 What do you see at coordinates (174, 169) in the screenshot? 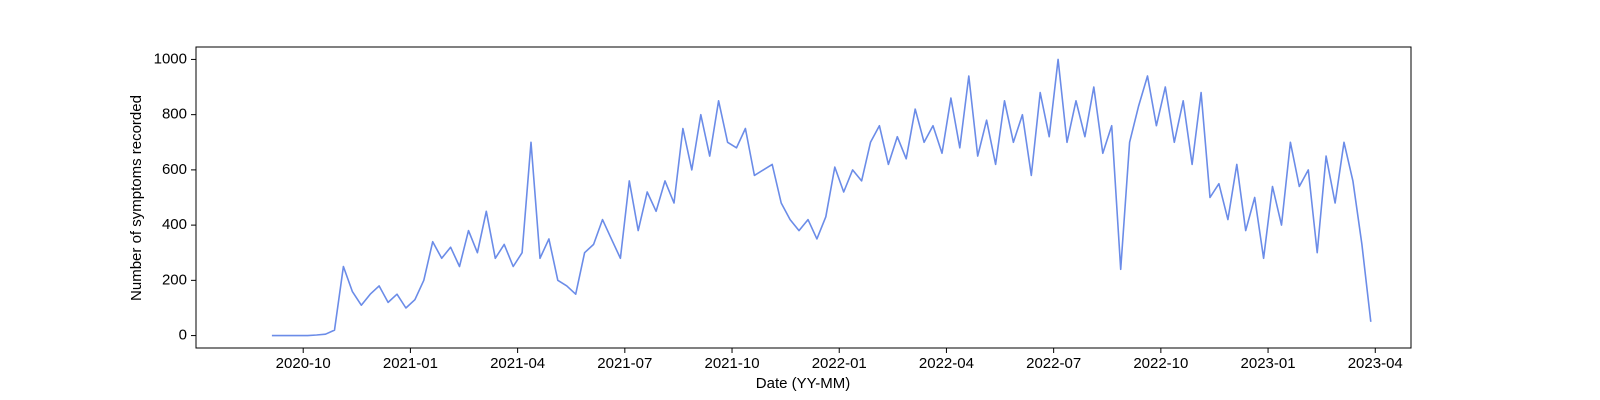
I see `y-tick-label: 600` at bounding box center [174, 169].